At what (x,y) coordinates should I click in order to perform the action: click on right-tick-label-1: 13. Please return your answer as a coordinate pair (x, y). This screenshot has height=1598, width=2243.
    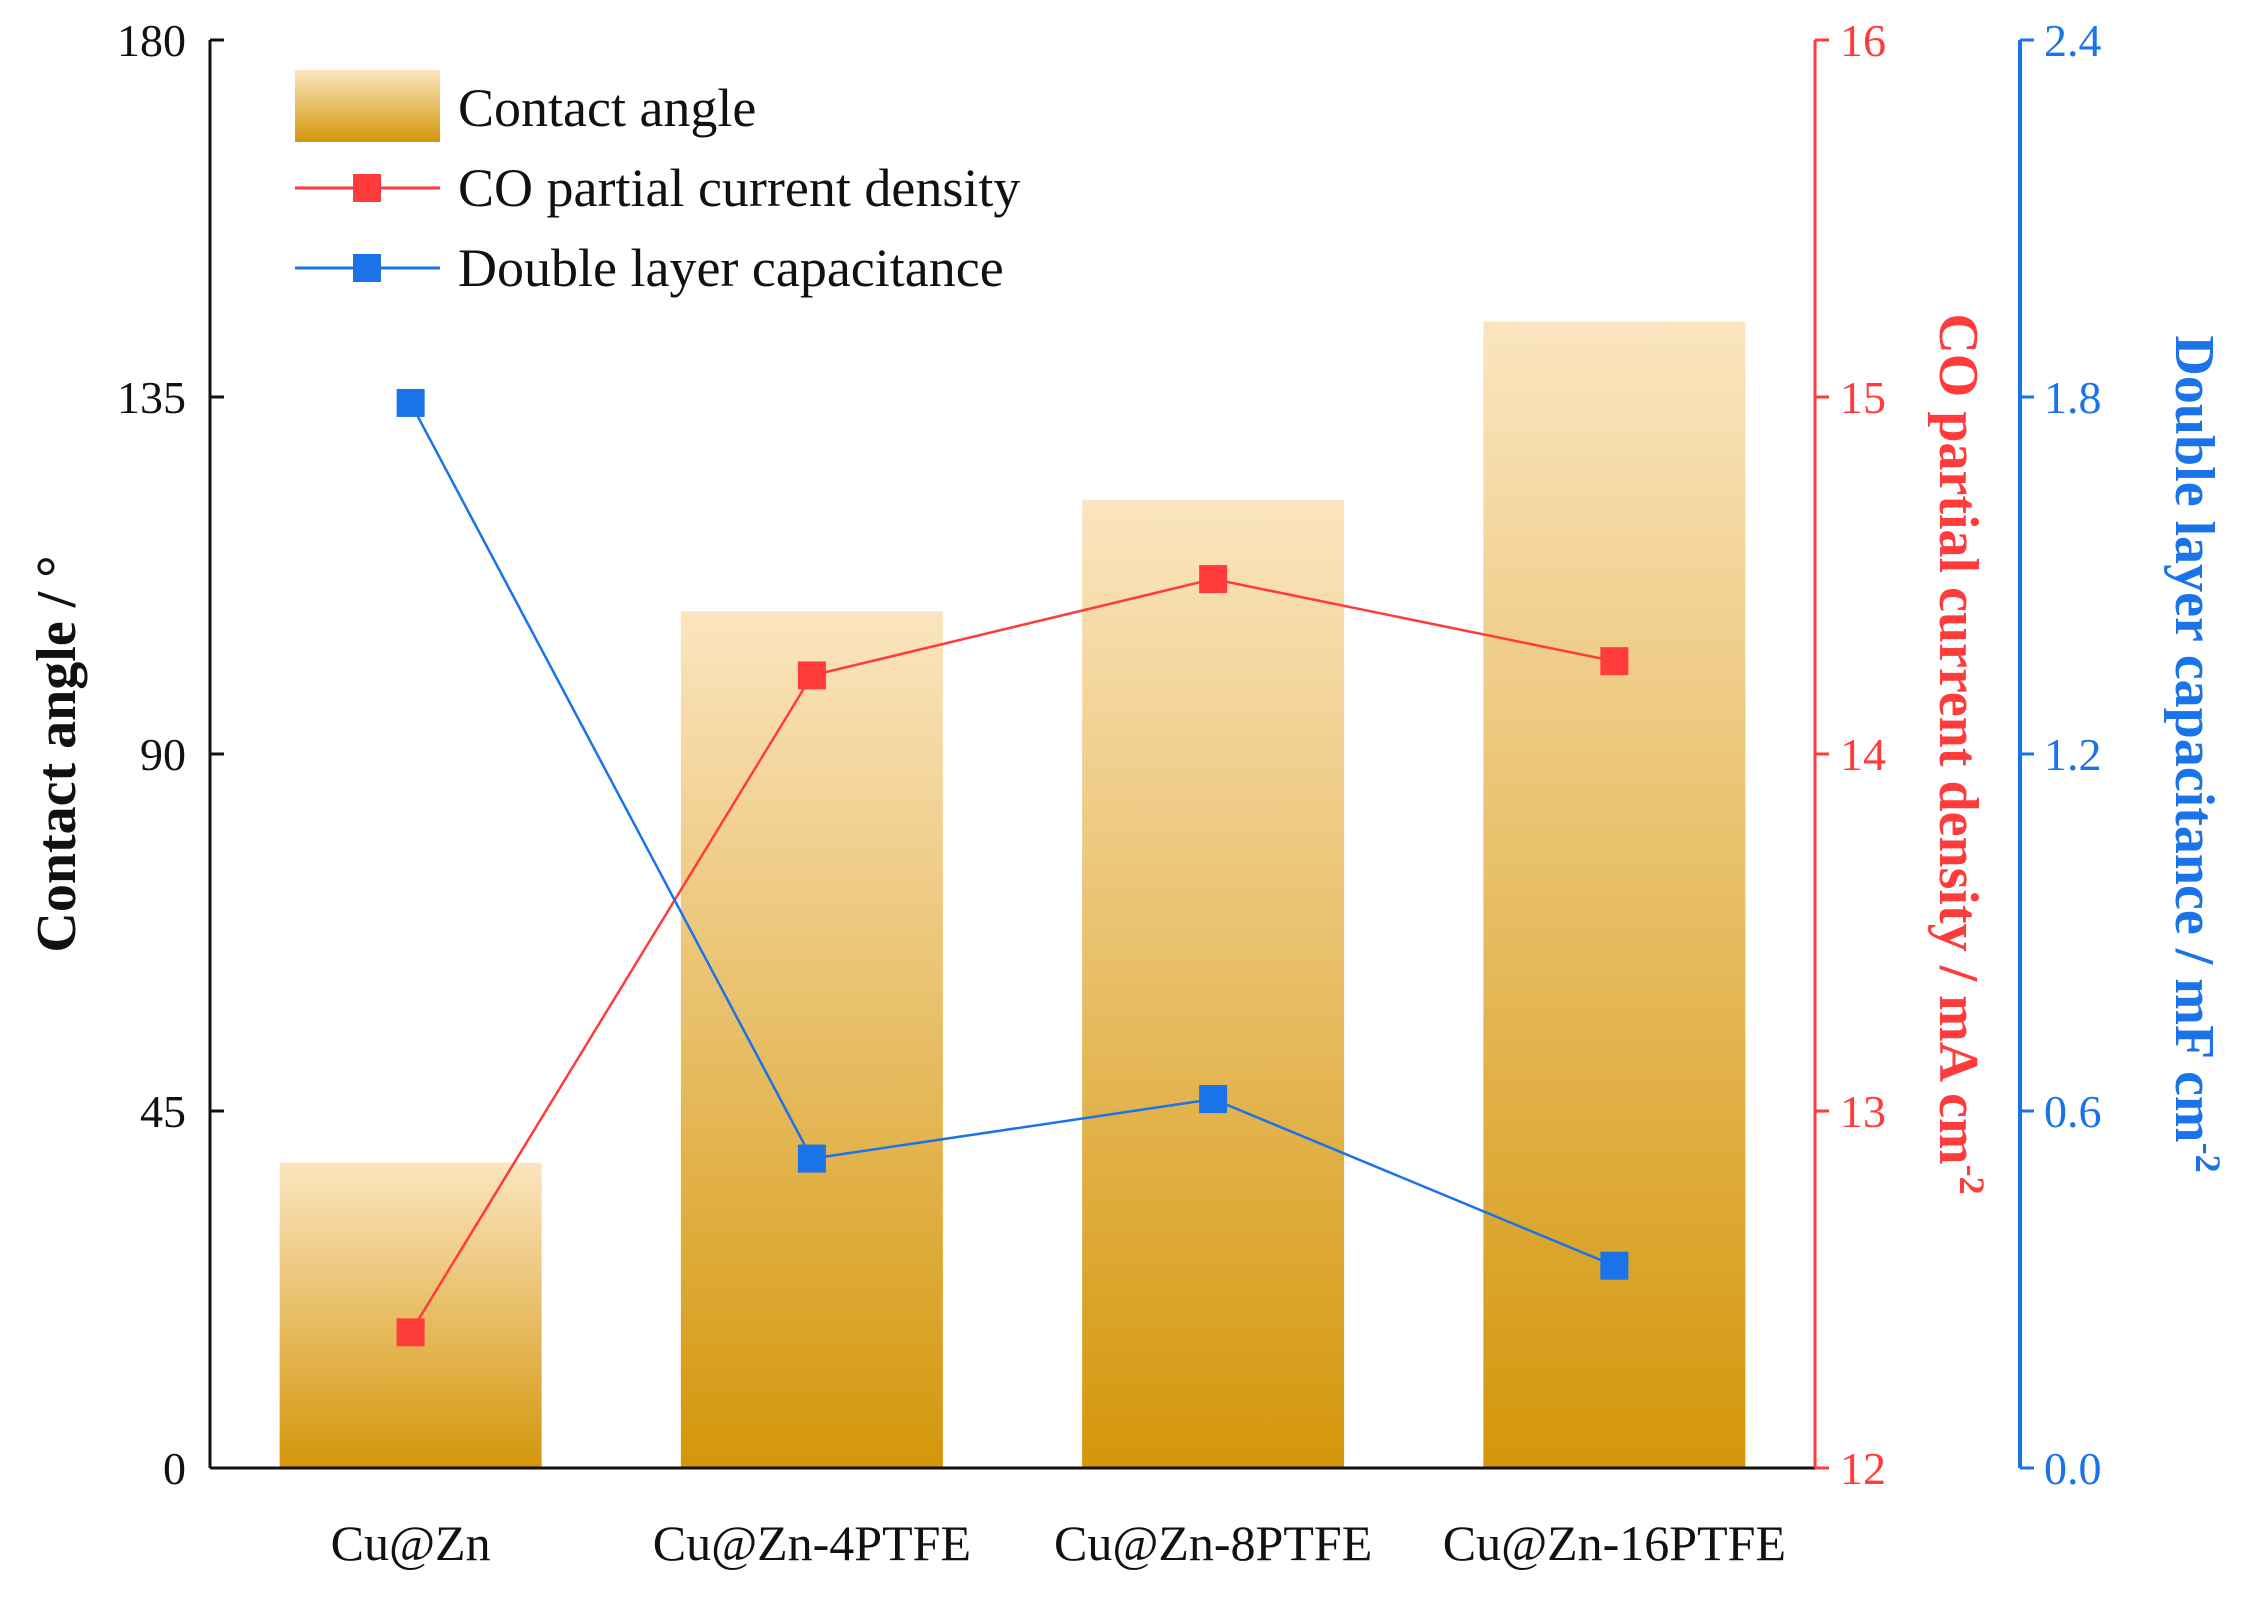
    Looking at the image, I should click on (1863, 1111).